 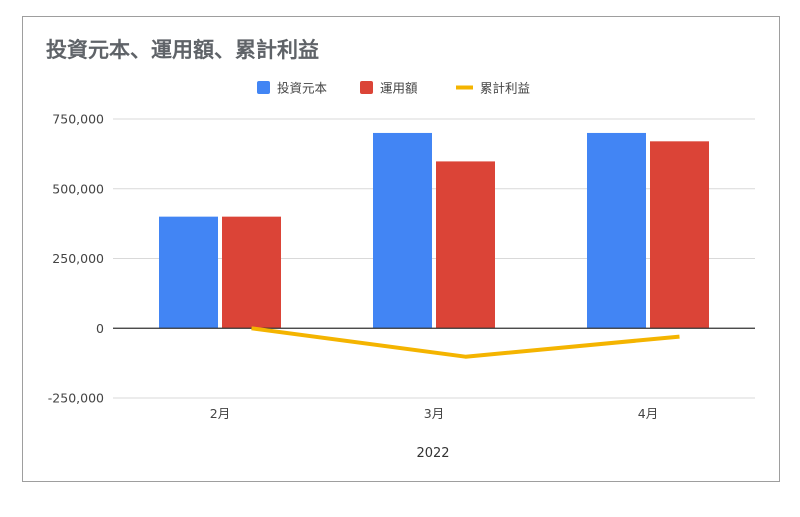 I want to click on x-tick-label: 3月, so click(x=434, y=413).